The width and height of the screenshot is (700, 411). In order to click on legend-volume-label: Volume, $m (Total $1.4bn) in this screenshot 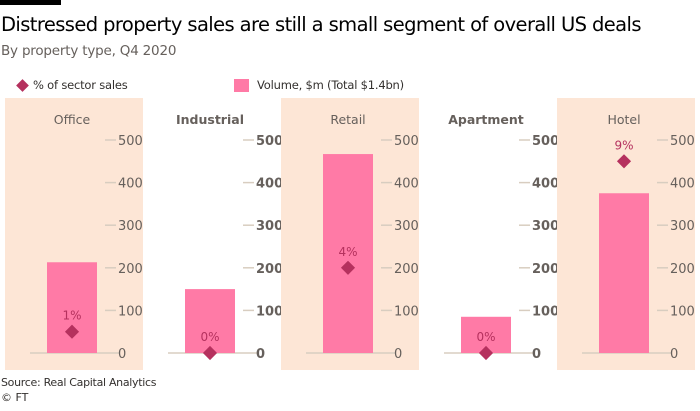, I will do `click(330, 85)`.